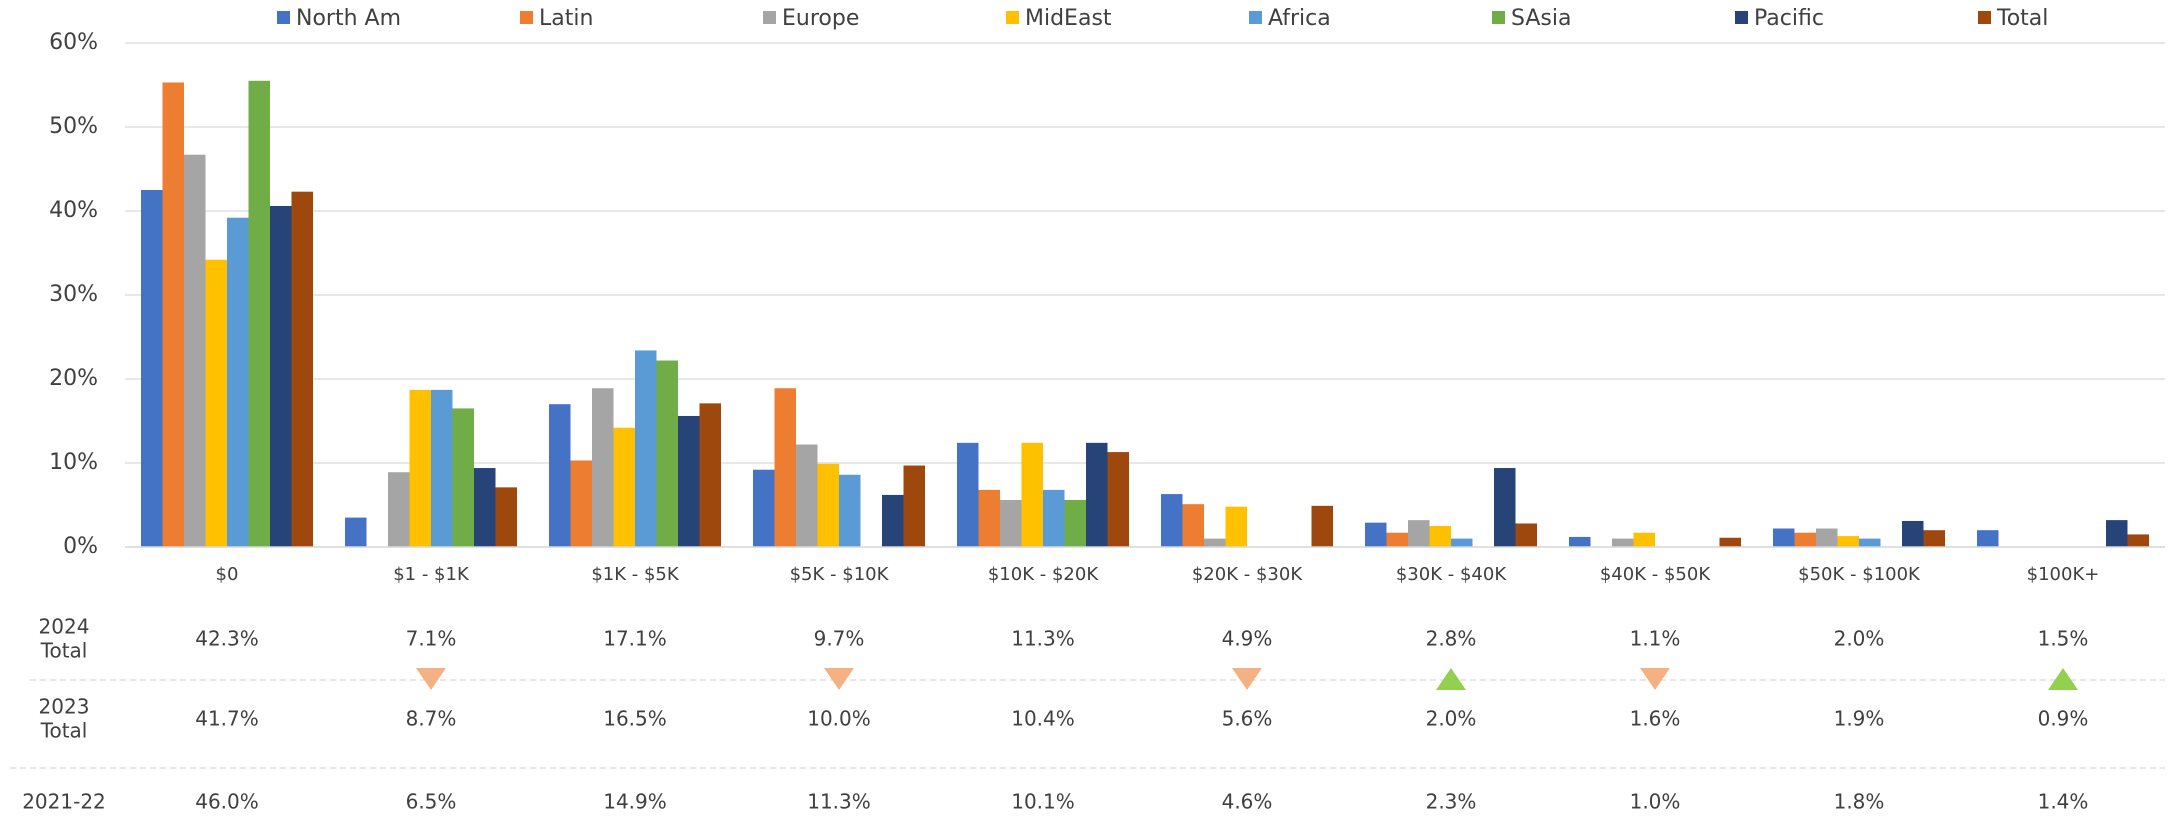  What do you see at coordinates (64, 802) in the screenshot?
I see `row-label: 2021-22` at bounding box center [64, 802].